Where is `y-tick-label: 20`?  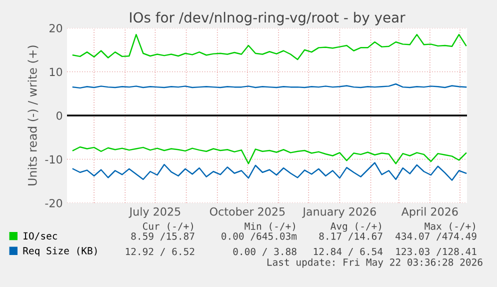
y-tick-label: 20 is located at coordinates (56, 28).